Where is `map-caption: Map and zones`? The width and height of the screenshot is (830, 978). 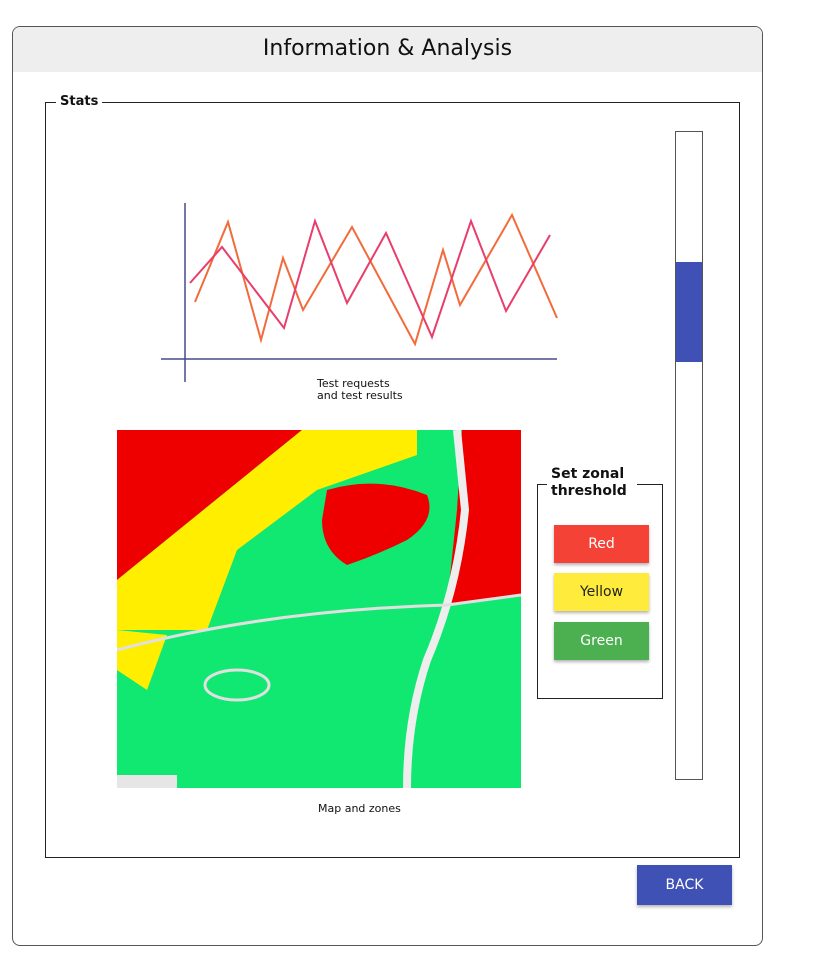 map-caption: Map and zones is located at coordinates (359, 808).